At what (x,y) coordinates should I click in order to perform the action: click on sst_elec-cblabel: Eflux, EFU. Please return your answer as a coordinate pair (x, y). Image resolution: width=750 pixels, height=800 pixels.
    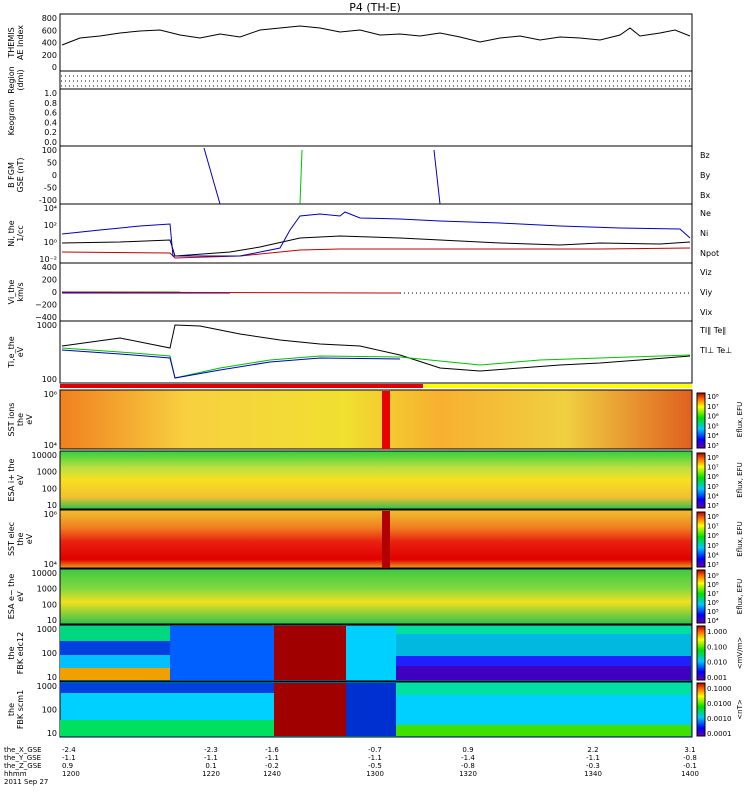
    Looking at the image, I should click on (740, 538).